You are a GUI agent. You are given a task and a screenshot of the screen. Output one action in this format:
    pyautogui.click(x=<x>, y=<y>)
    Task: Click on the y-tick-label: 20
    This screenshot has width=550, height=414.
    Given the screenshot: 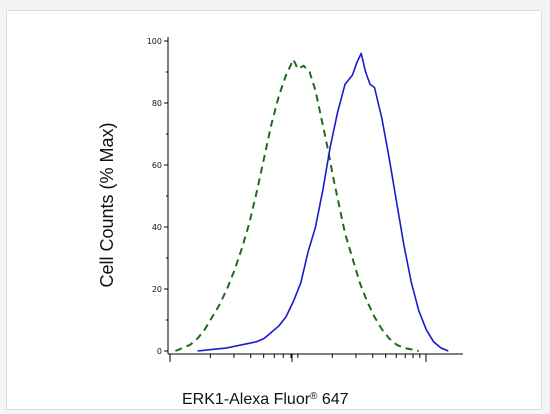 What is the action you would take?
    pyautogui.click(x=157, y=289)
    